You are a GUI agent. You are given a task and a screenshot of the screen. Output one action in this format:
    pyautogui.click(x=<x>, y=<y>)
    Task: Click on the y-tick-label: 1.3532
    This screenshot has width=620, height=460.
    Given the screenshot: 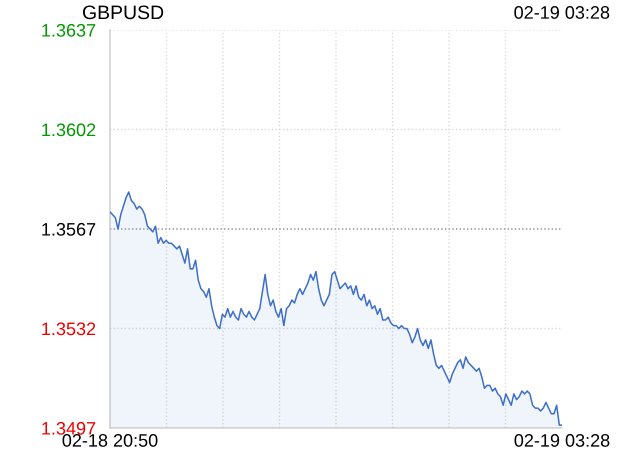 What is the action you would take?
    pyautogui.click(x=69, y=329)
    